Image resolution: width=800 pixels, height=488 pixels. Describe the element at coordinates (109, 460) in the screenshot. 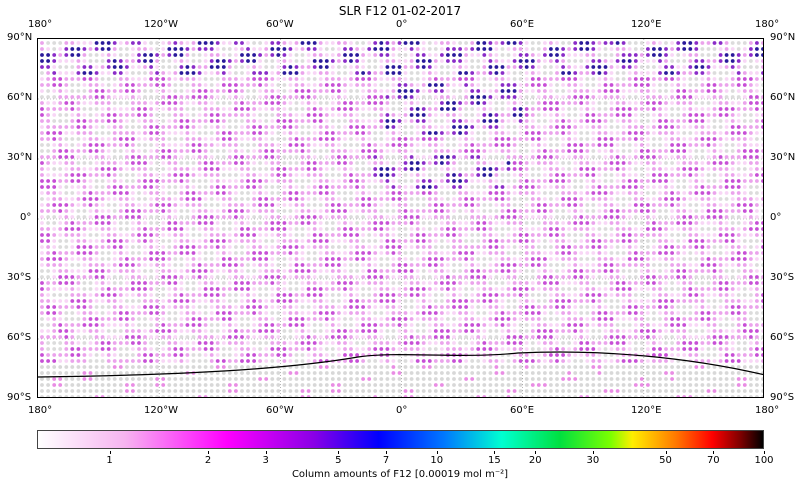

I see `colorbar-tick-label: 1` at that location.